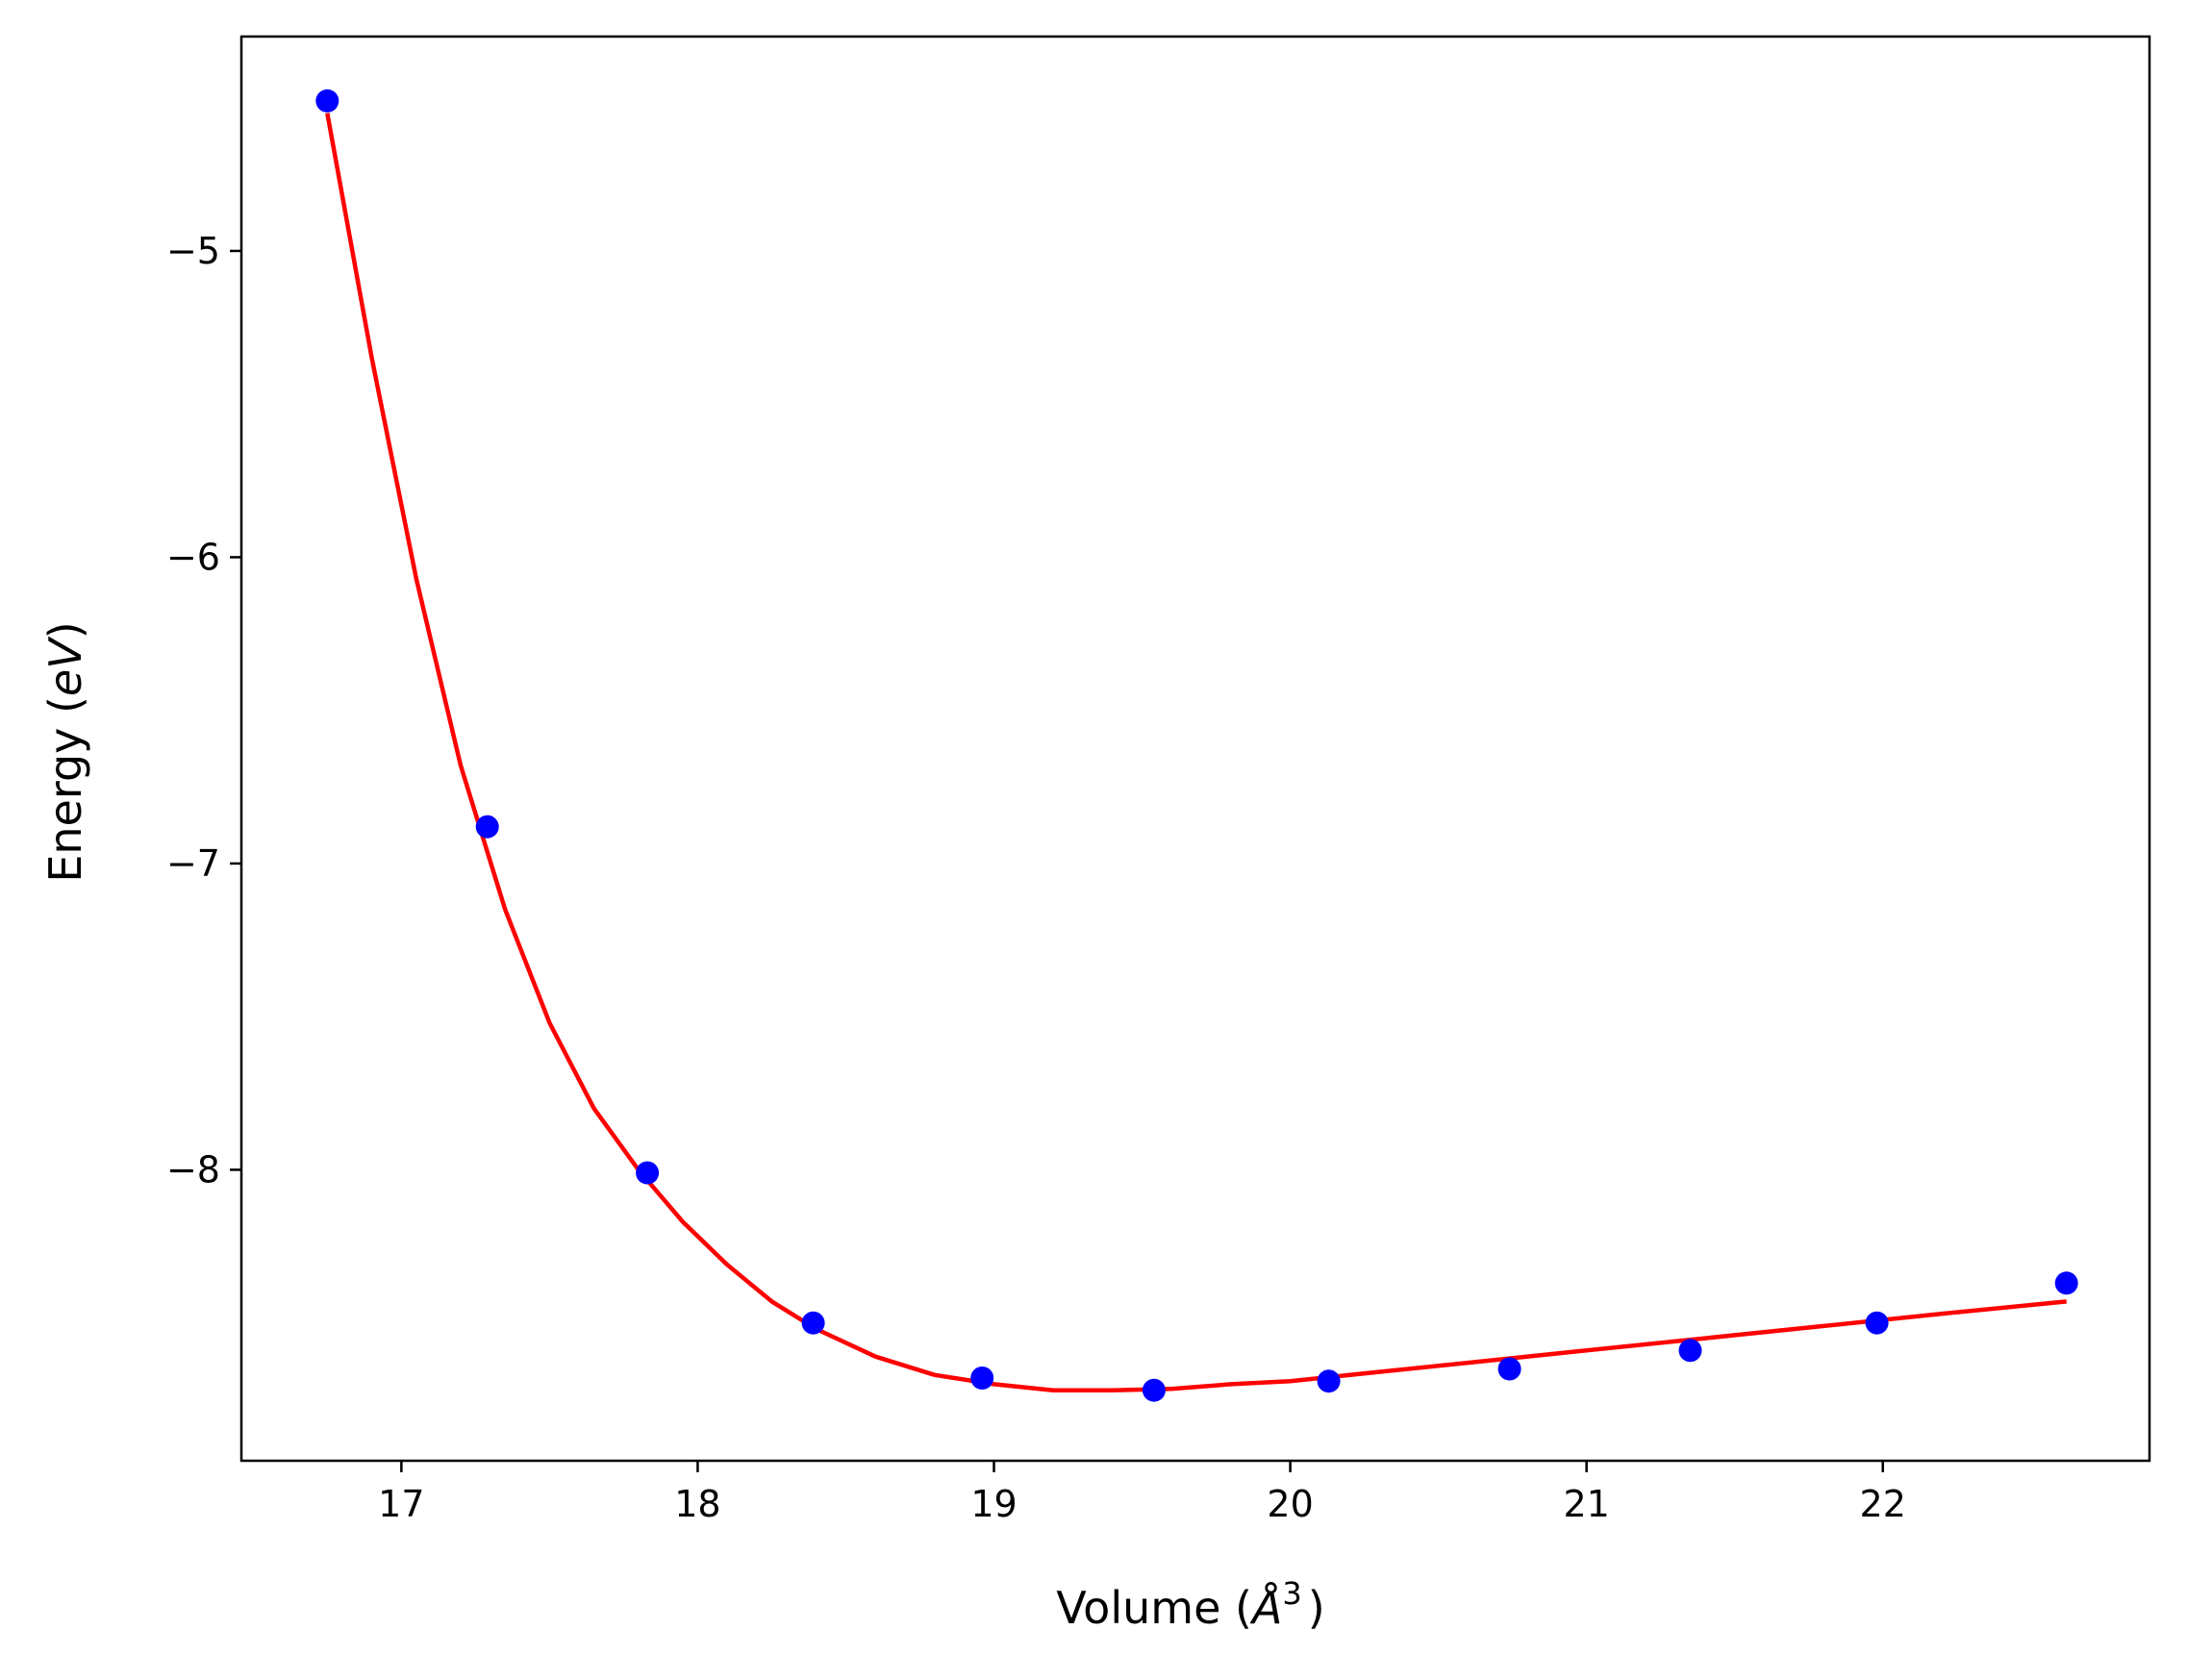 Image resolution: width=2187 pixels, height=1680 pixels. What do you see at coordinates (193, 1169) in the screenshot?
I see `y-tick-label: −8` at bounding box center [193, 1169].